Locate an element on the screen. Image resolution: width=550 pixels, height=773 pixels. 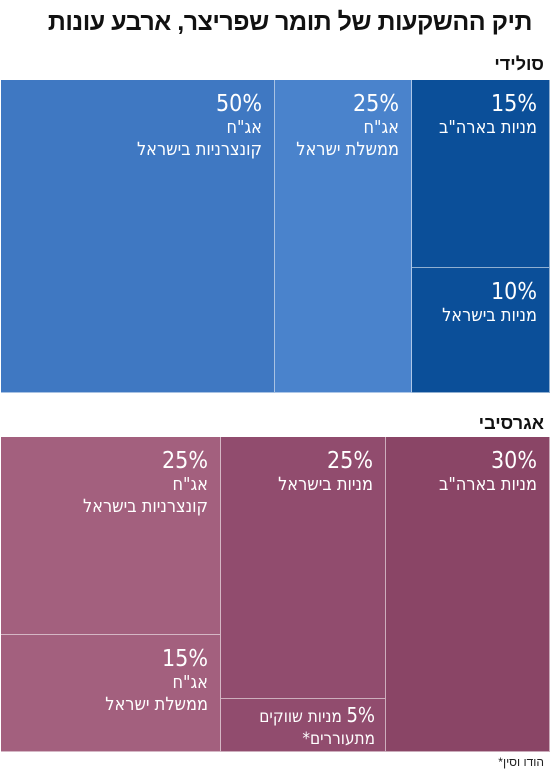
tile-text: 25% אג"ח קונצרניות בישראל is located at coordinates (145, 483).